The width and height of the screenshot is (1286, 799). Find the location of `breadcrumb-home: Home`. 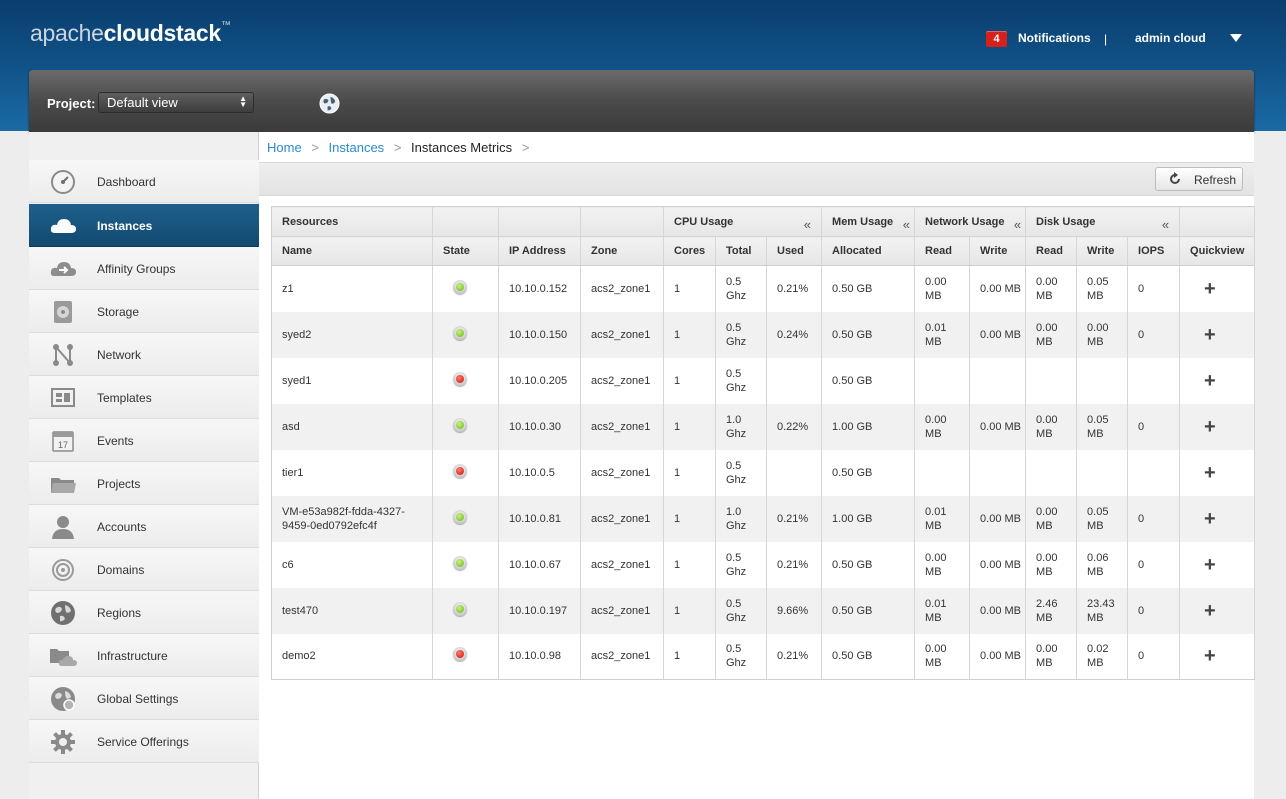

breadcrumb-home: Home is located at coordinates (284, 147).